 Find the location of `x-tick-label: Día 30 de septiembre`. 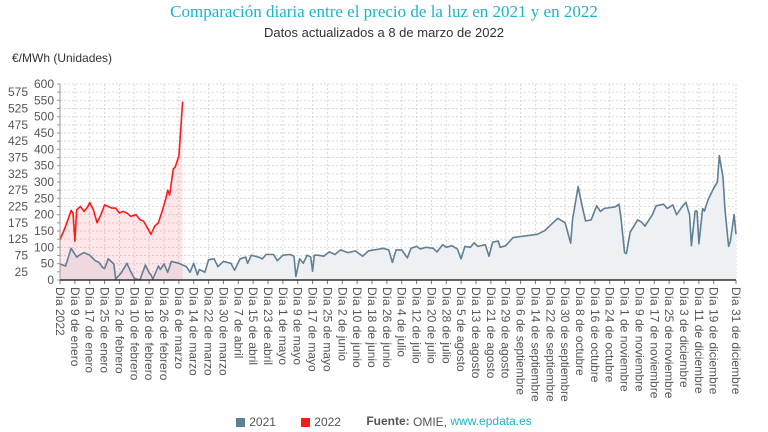

x-tick-label: Día 30 de septiembre is located at coordinates (565, 344).